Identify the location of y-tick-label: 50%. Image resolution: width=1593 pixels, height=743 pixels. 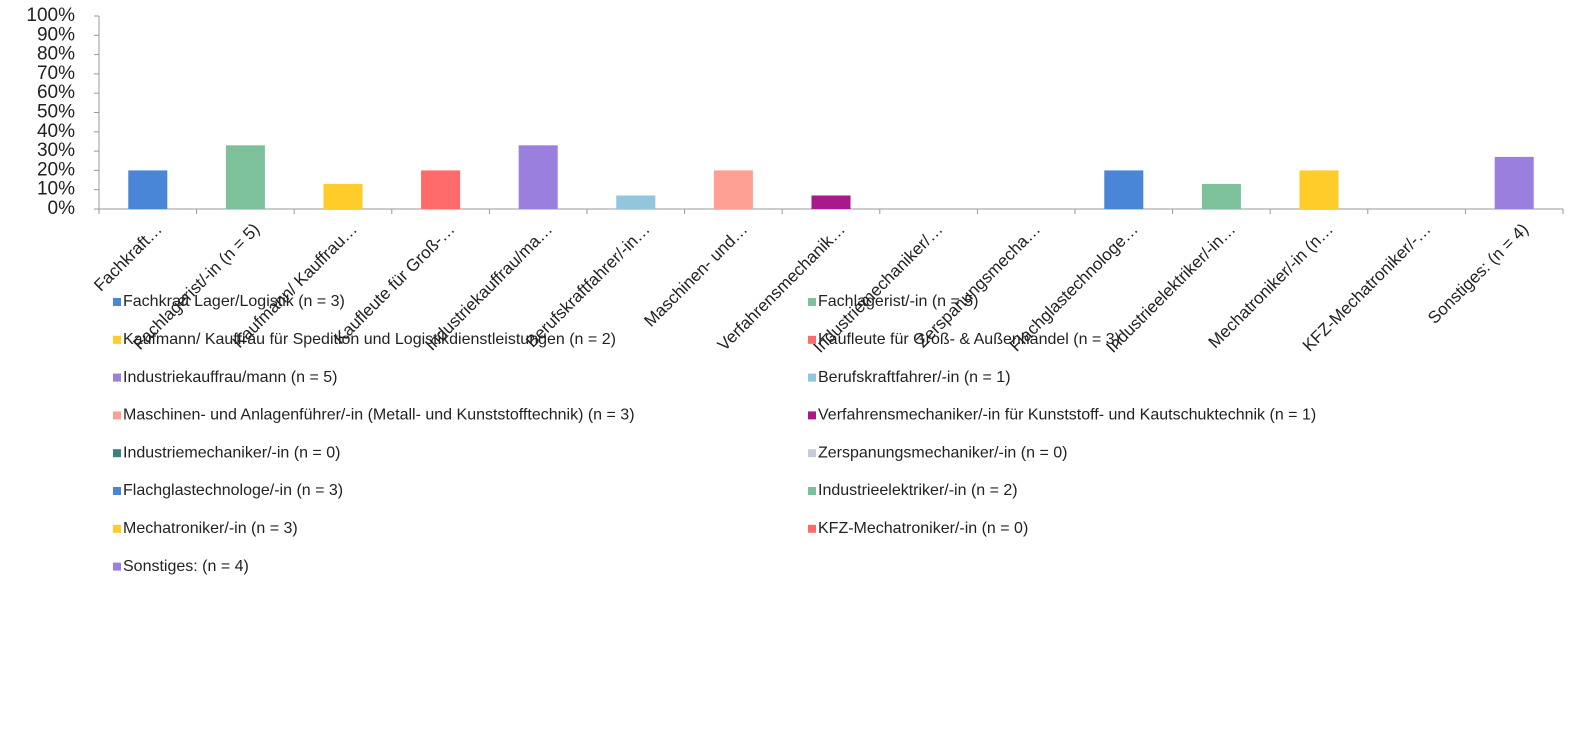
(56, 112).